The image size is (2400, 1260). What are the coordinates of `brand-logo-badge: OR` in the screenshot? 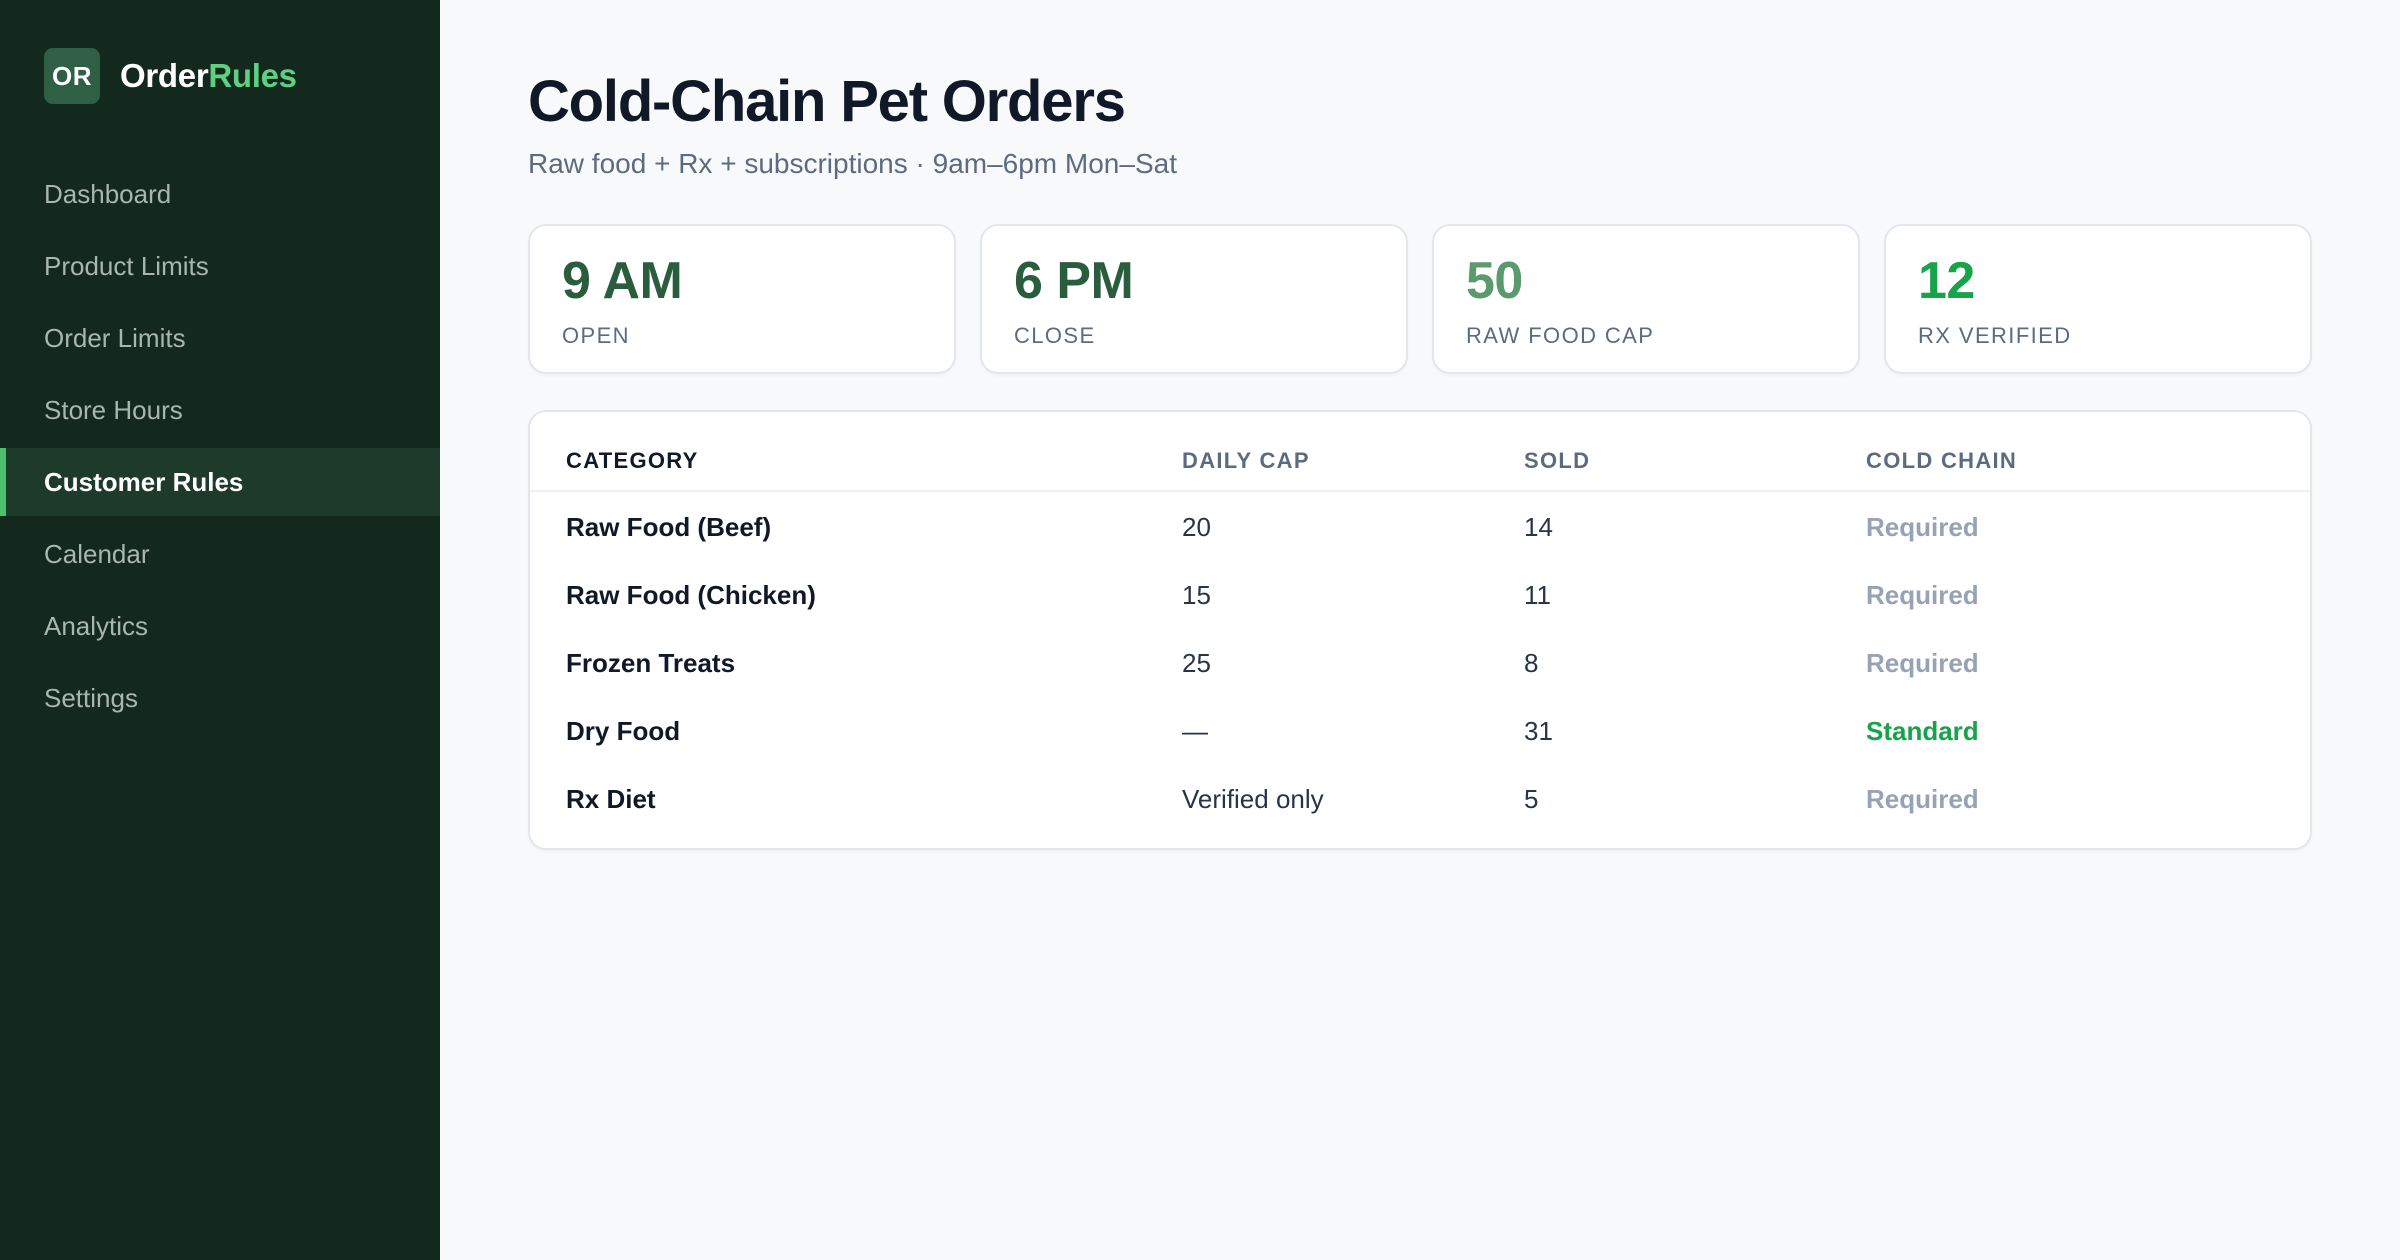 It's located at (72, 76).